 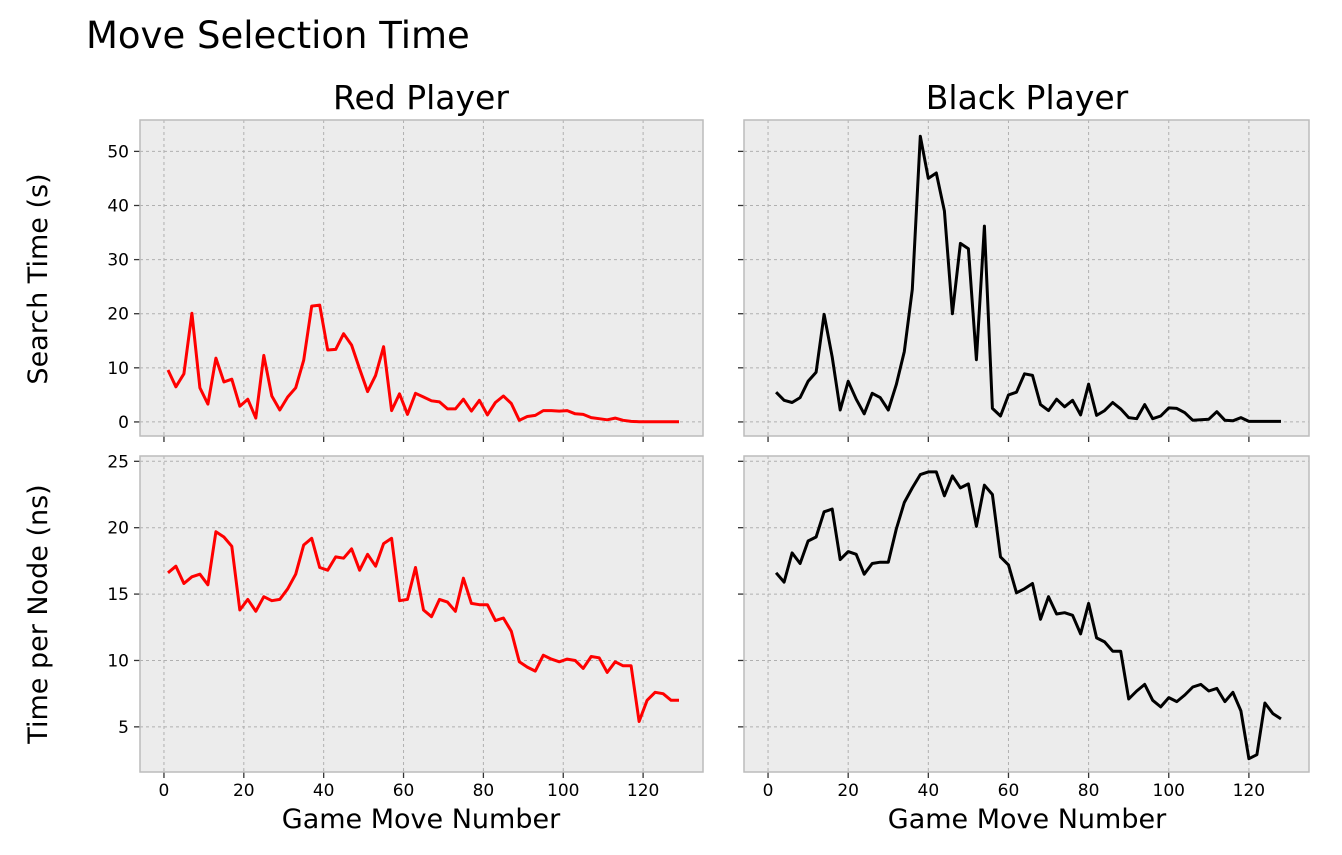 I want to click on figure-title: Move Selection Time, so click(x=278, y=35).